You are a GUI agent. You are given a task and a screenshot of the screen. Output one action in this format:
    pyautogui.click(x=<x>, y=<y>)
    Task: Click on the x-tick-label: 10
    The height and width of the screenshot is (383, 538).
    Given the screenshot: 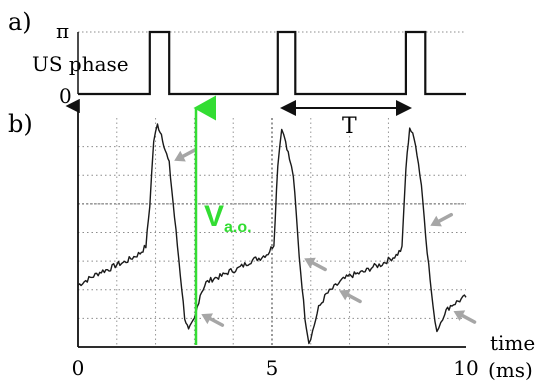 What is the action you would take?
    pyautogui.click(x=465, y=368)
    